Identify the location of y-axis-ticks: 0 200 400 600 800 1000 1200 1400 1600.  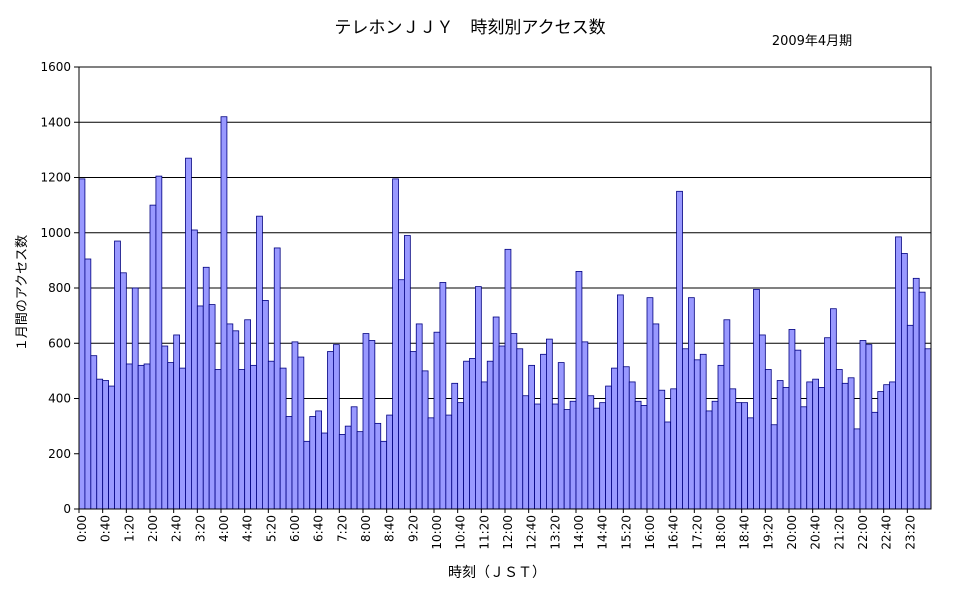
(59, 288).